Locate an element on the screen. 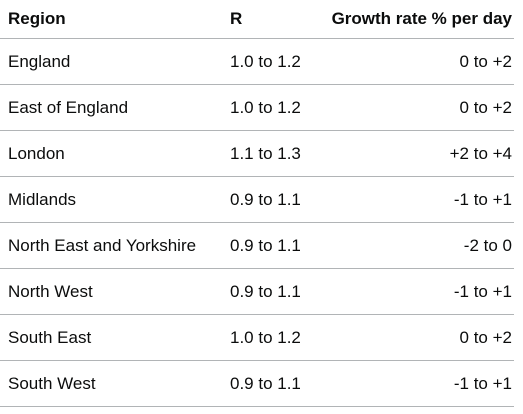 This screenshot has height=414, width=523. header-growth-rate: Growth rate % per day is located at coordinates (415, 19).